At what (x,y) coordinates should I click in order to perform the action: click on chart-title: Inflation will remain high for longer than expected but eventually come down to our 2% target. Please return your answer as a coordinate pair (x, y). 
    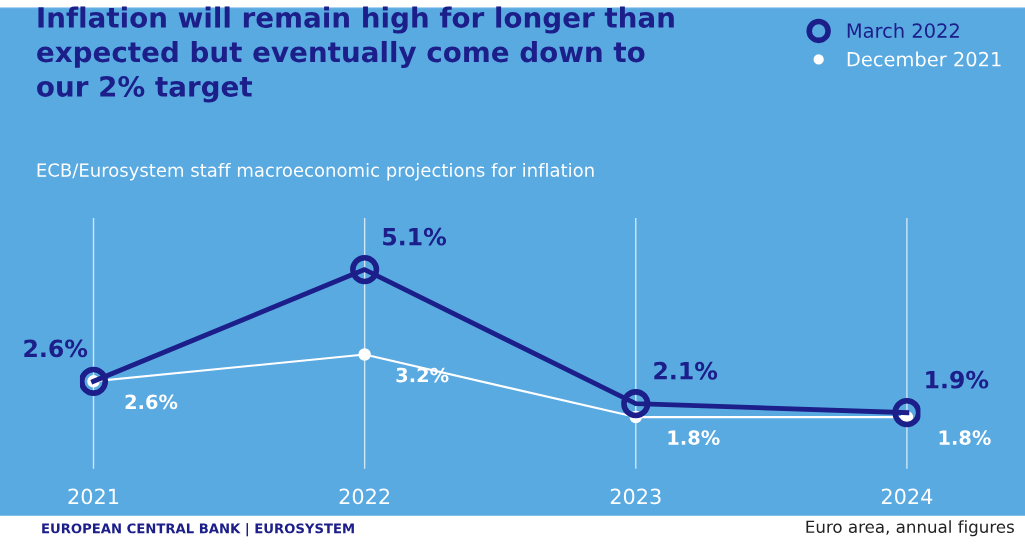
    Looking at the image, I should click on (355, 54).